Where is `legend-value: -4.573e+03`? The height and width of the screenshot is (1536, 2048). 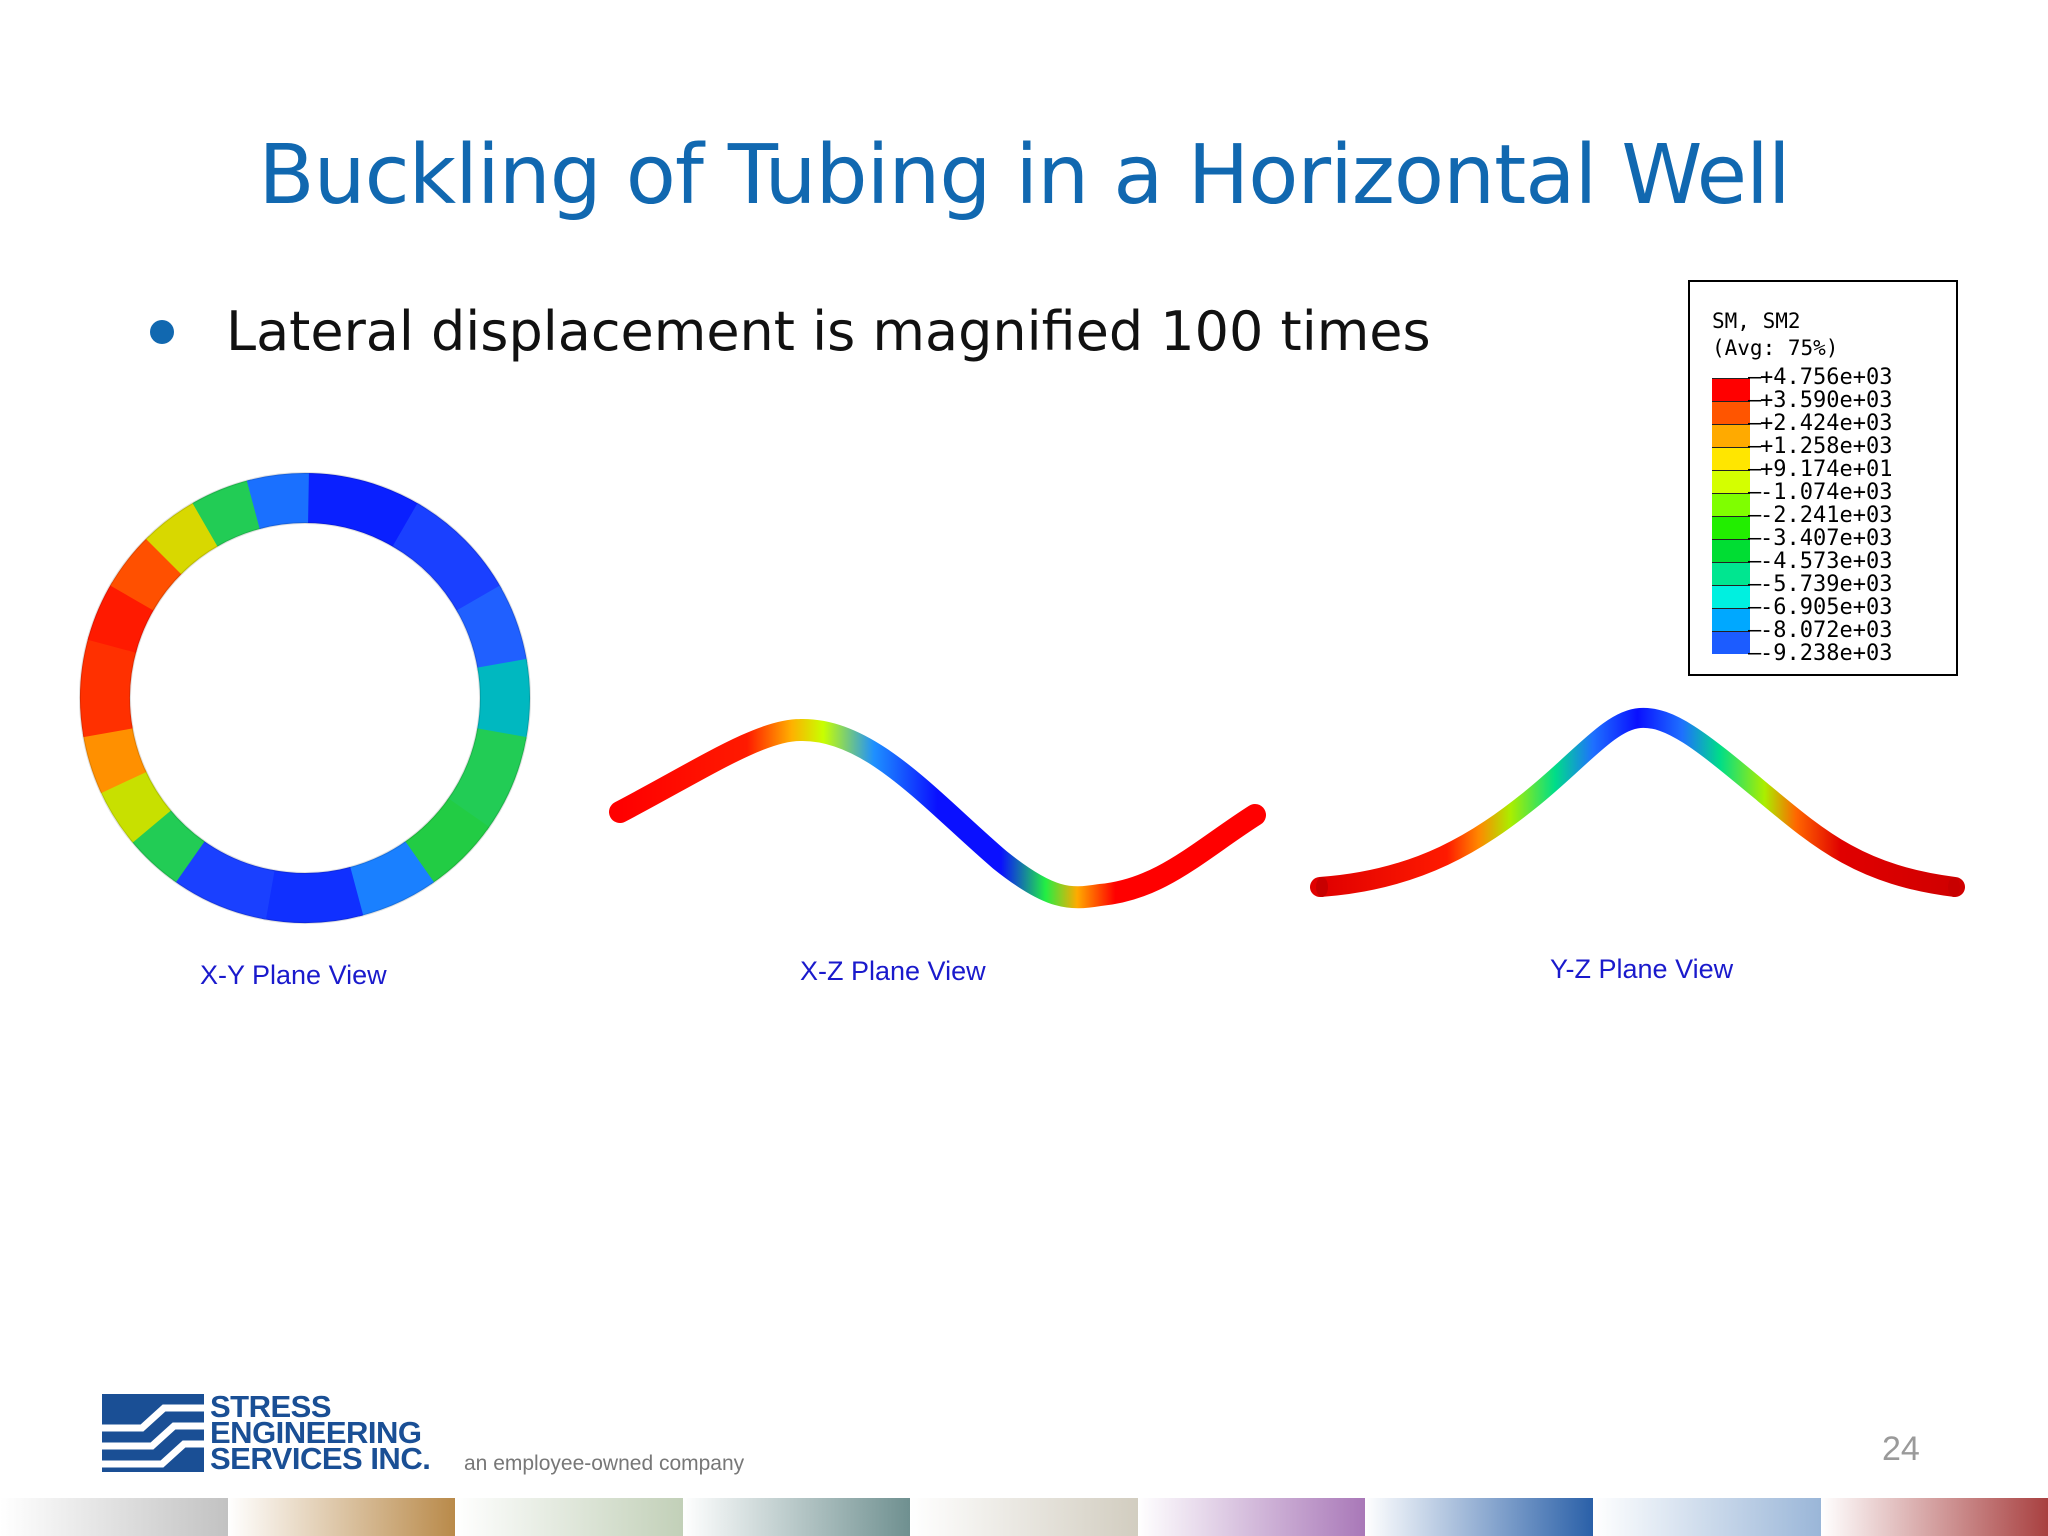
legend-value: -4.573e+03 is located at coordinates (1824, 561).